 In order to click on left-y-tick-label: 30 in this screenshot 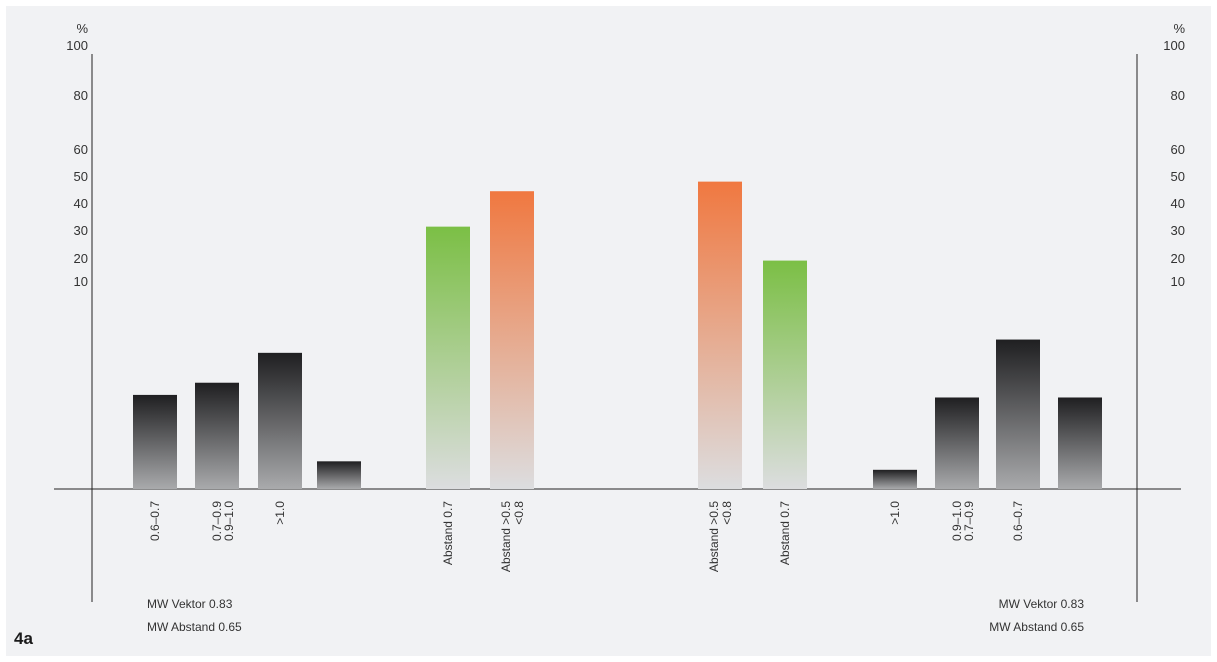, I will do `click(81, 230)`.